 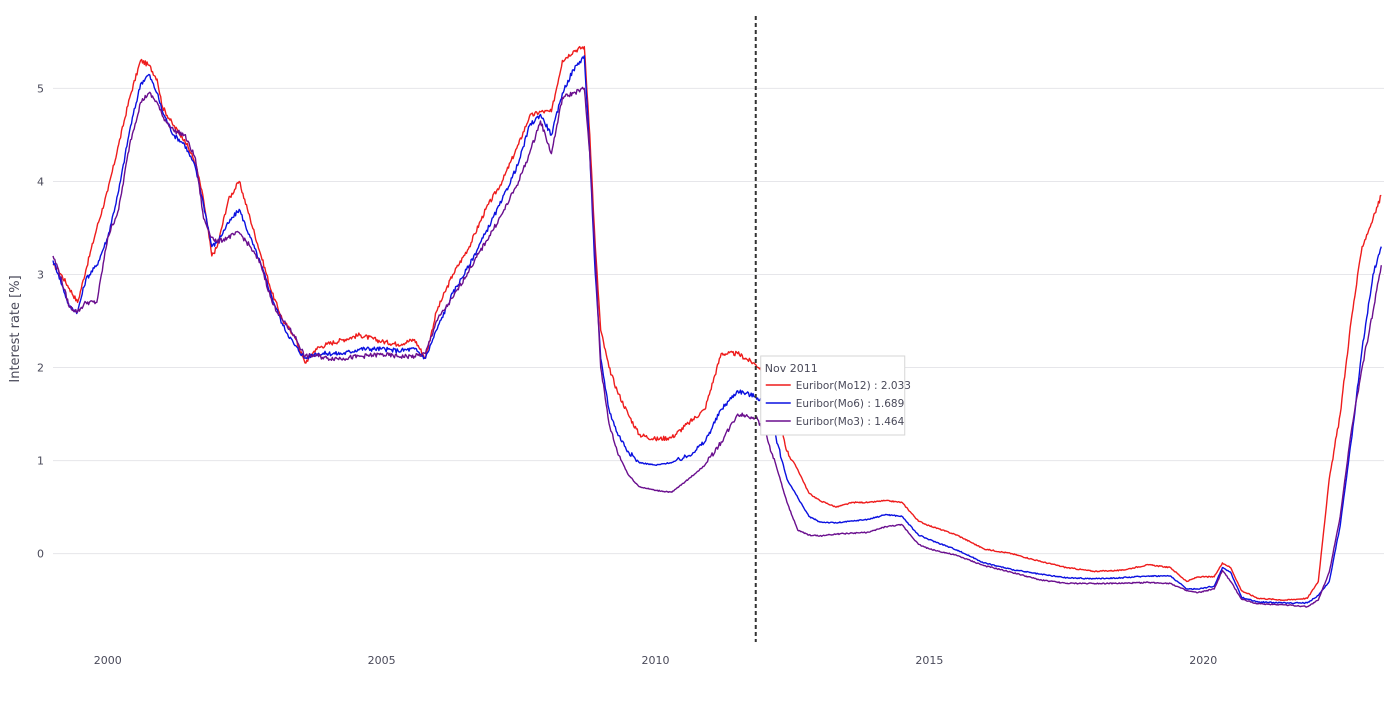 What do you see at coordinates (40, 461) in the screenshot?
I see `y-tick-label: 1` at bounding box center [40, 461].